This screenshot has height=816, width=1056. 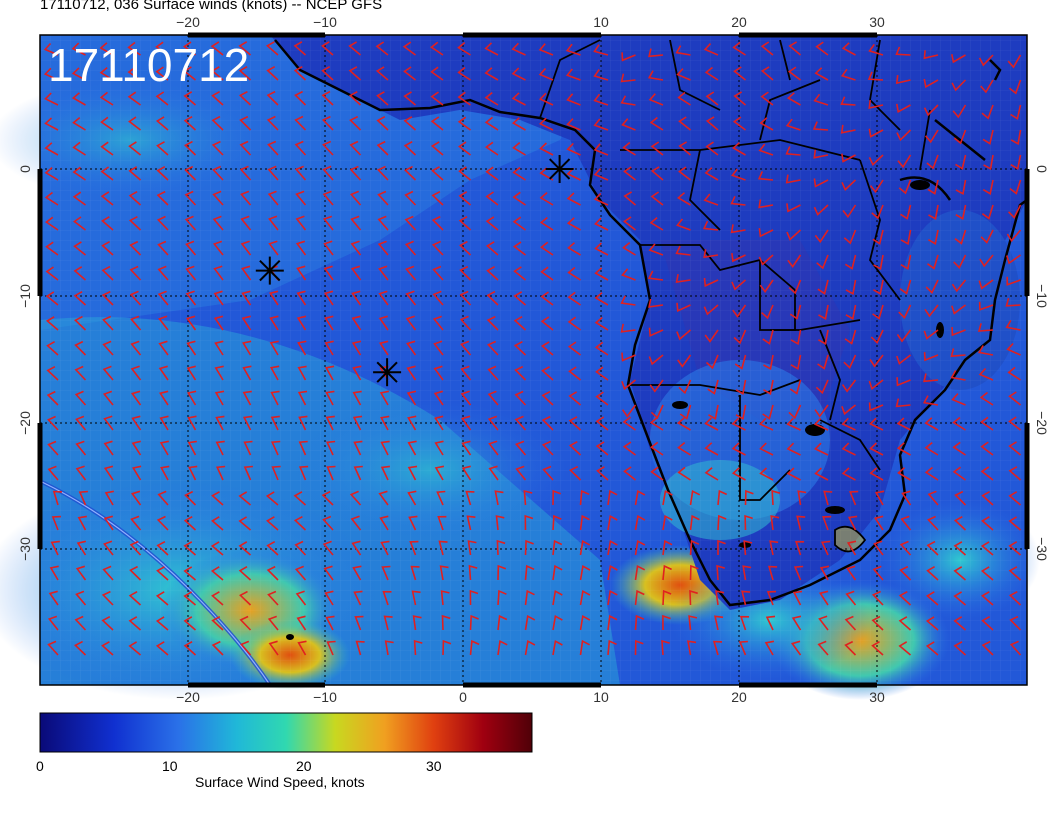 What do you see at coordinates (25, 423) in the screenshot?
I see `lat-label-left: −20` at bounding box center [25, 423].